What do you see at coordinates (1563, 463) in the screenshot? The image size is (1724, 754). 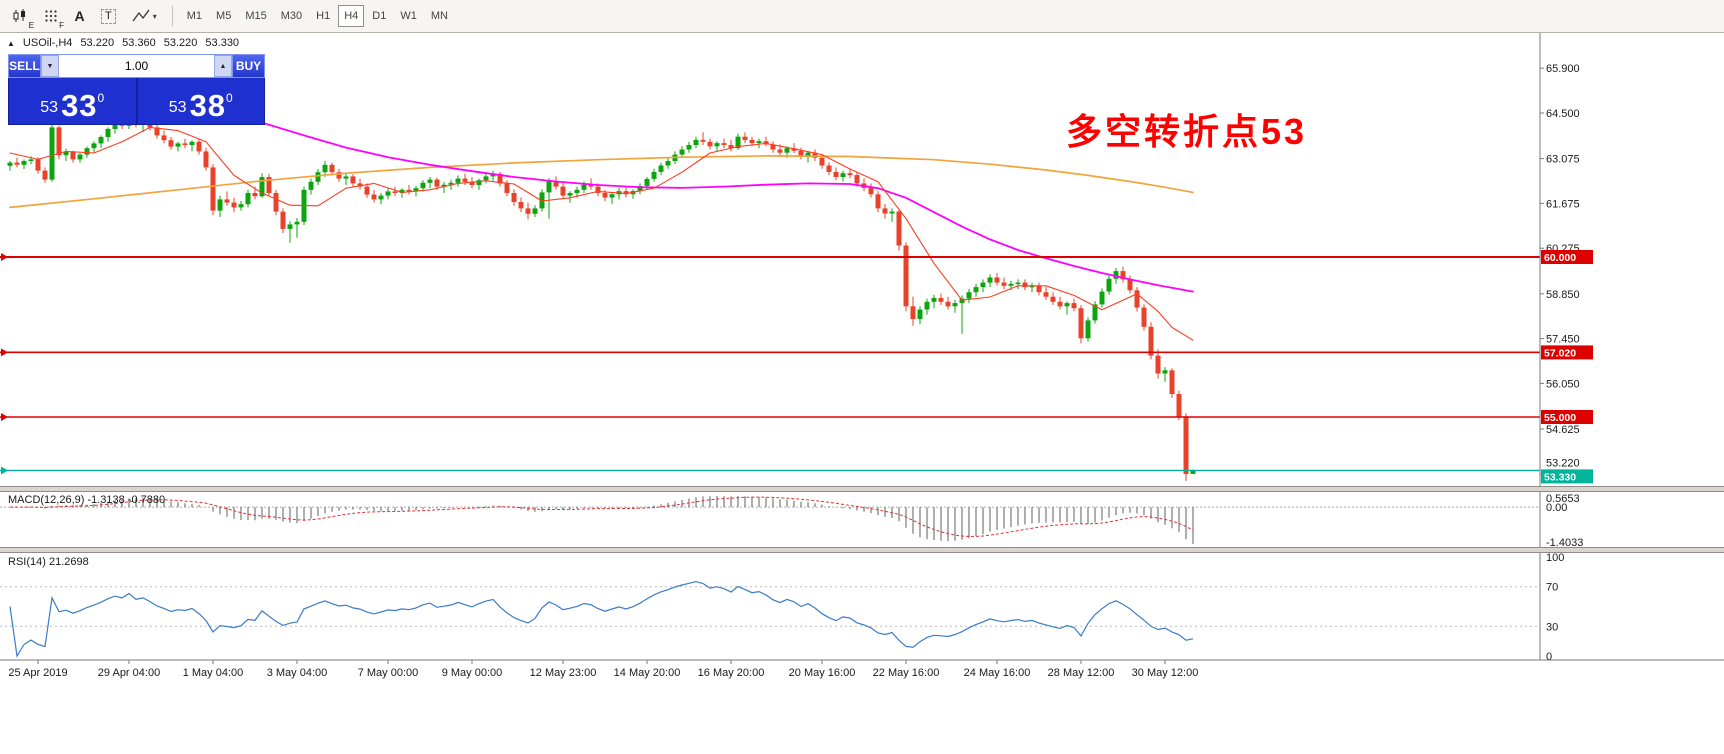 I see `svg-text: 53.220` at bounding box center [1563, 463].